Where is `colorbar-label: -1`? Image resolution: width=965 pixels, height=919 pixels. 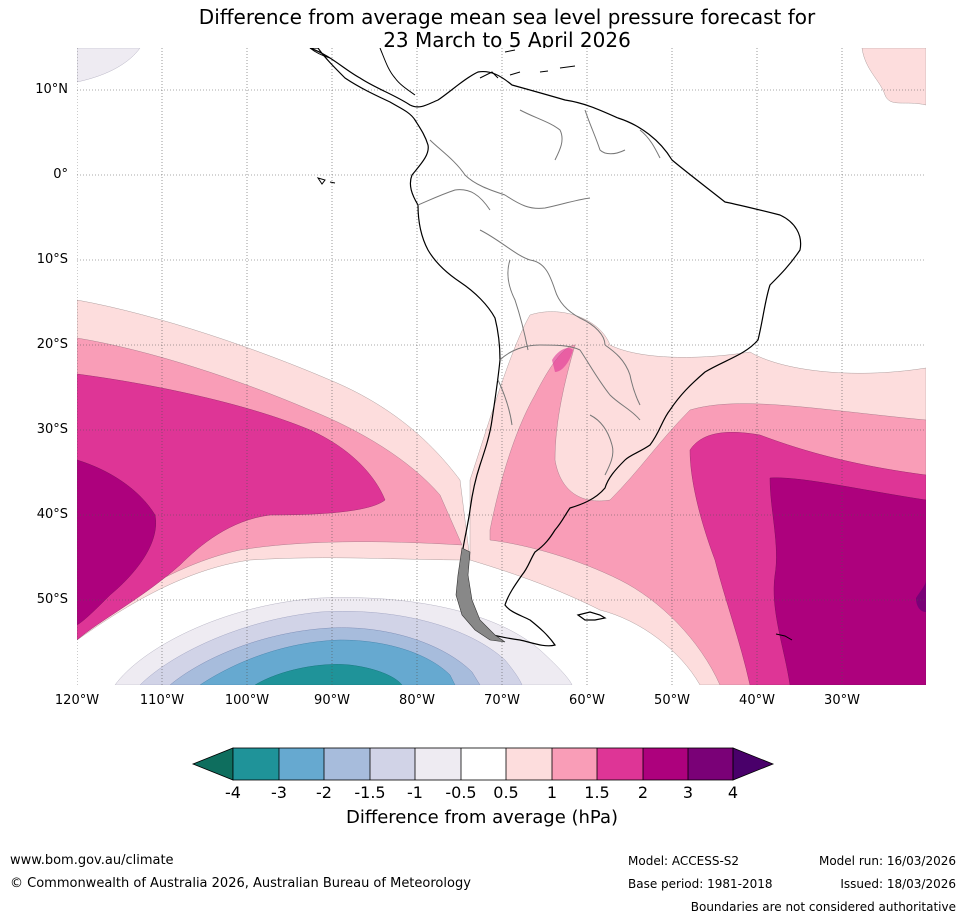
colorbar-label: -1 is located at coordinates (415, 792).